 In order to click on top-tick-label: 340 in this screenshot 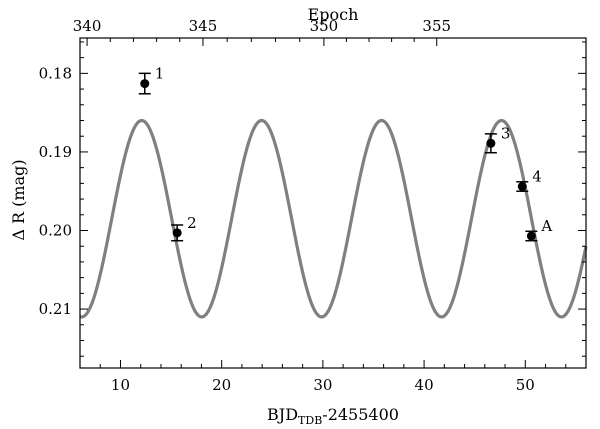, I will do `click(87, 26)`.